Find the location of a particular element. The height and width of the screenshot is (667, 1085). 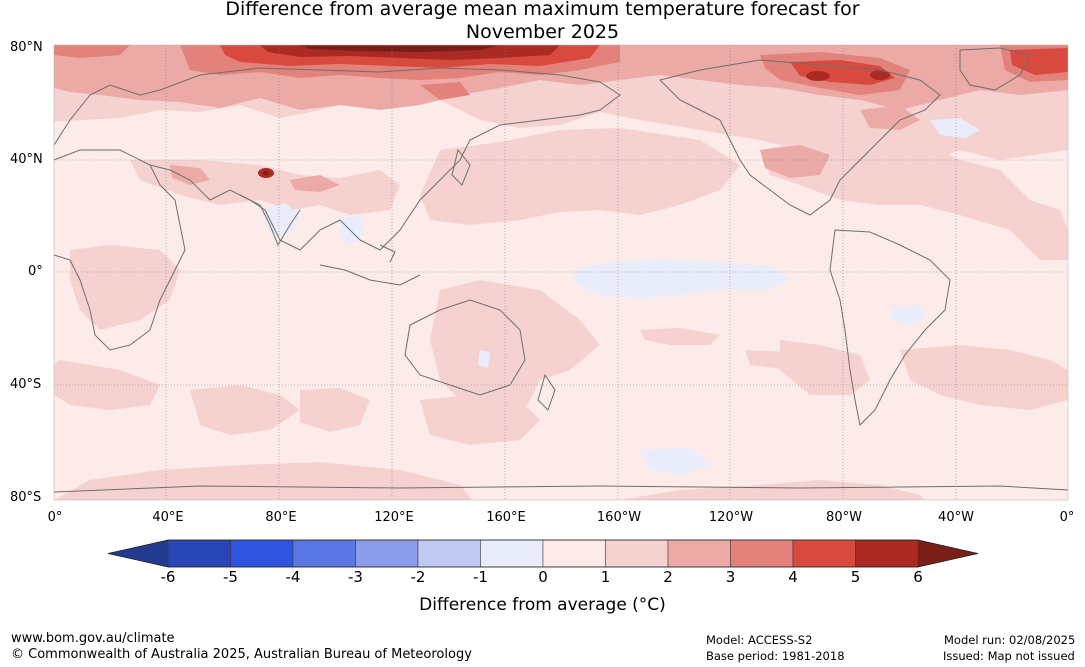

footer-model: Model: ACCESS-S2 is located at coordinates (759, 640).